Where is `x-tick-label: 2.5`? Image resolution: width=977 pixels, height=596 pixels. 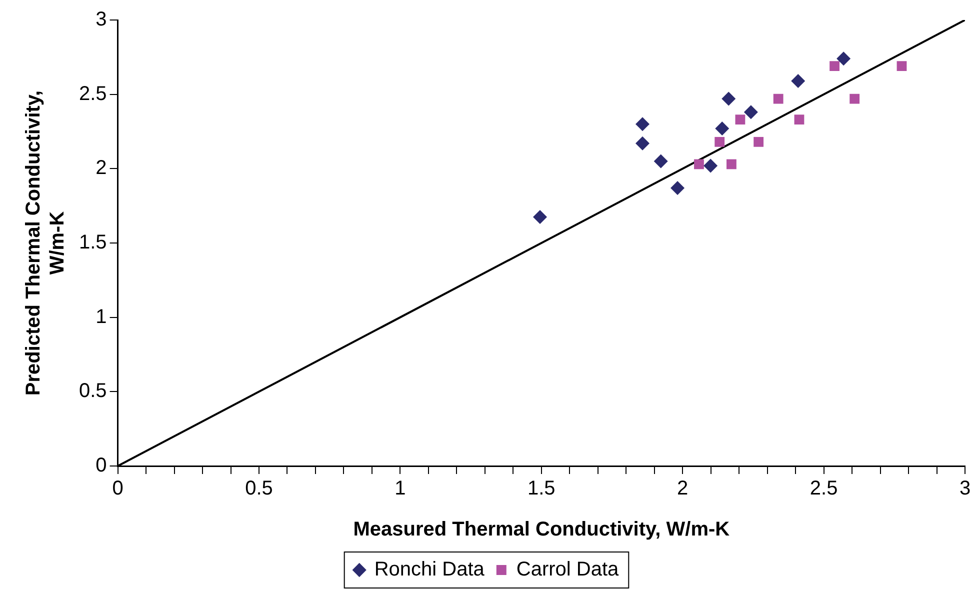
x-tick-label: 2.5 is located at coordinates (824, 489).